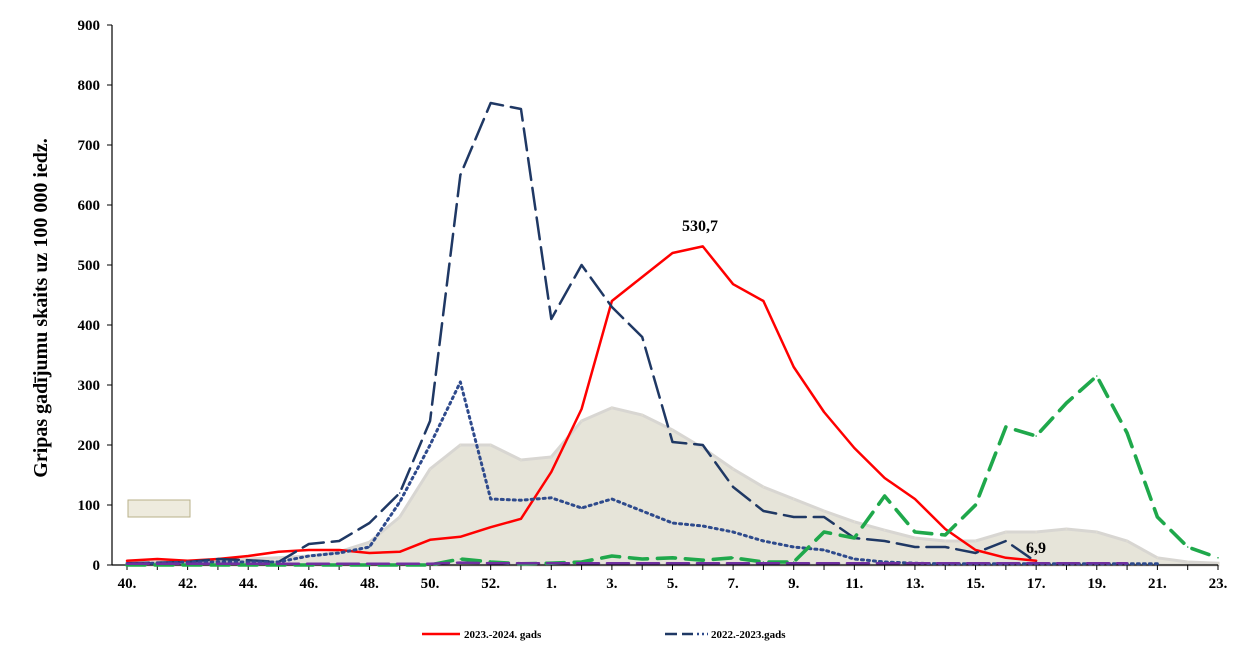 The image size is (1235, 645). I want to click on x-tick-label: 23., so click(1218, 584).